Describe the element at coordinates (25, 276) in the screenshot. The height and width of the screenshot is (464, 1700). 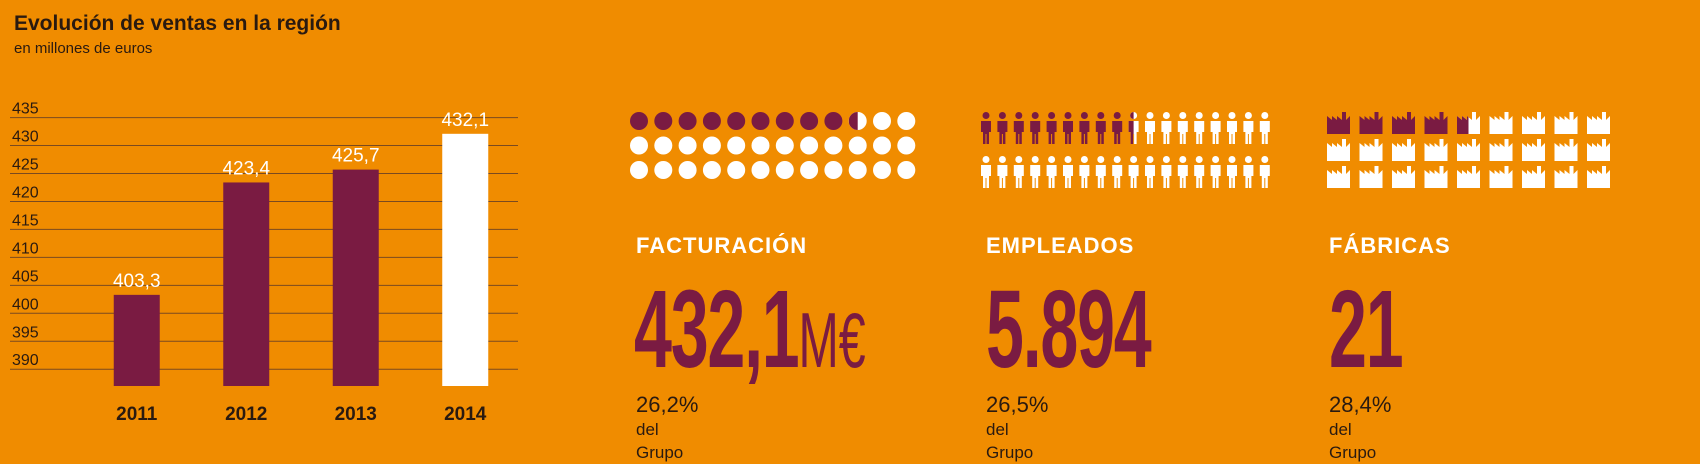
I see `y-tick-label: 405` at that location.